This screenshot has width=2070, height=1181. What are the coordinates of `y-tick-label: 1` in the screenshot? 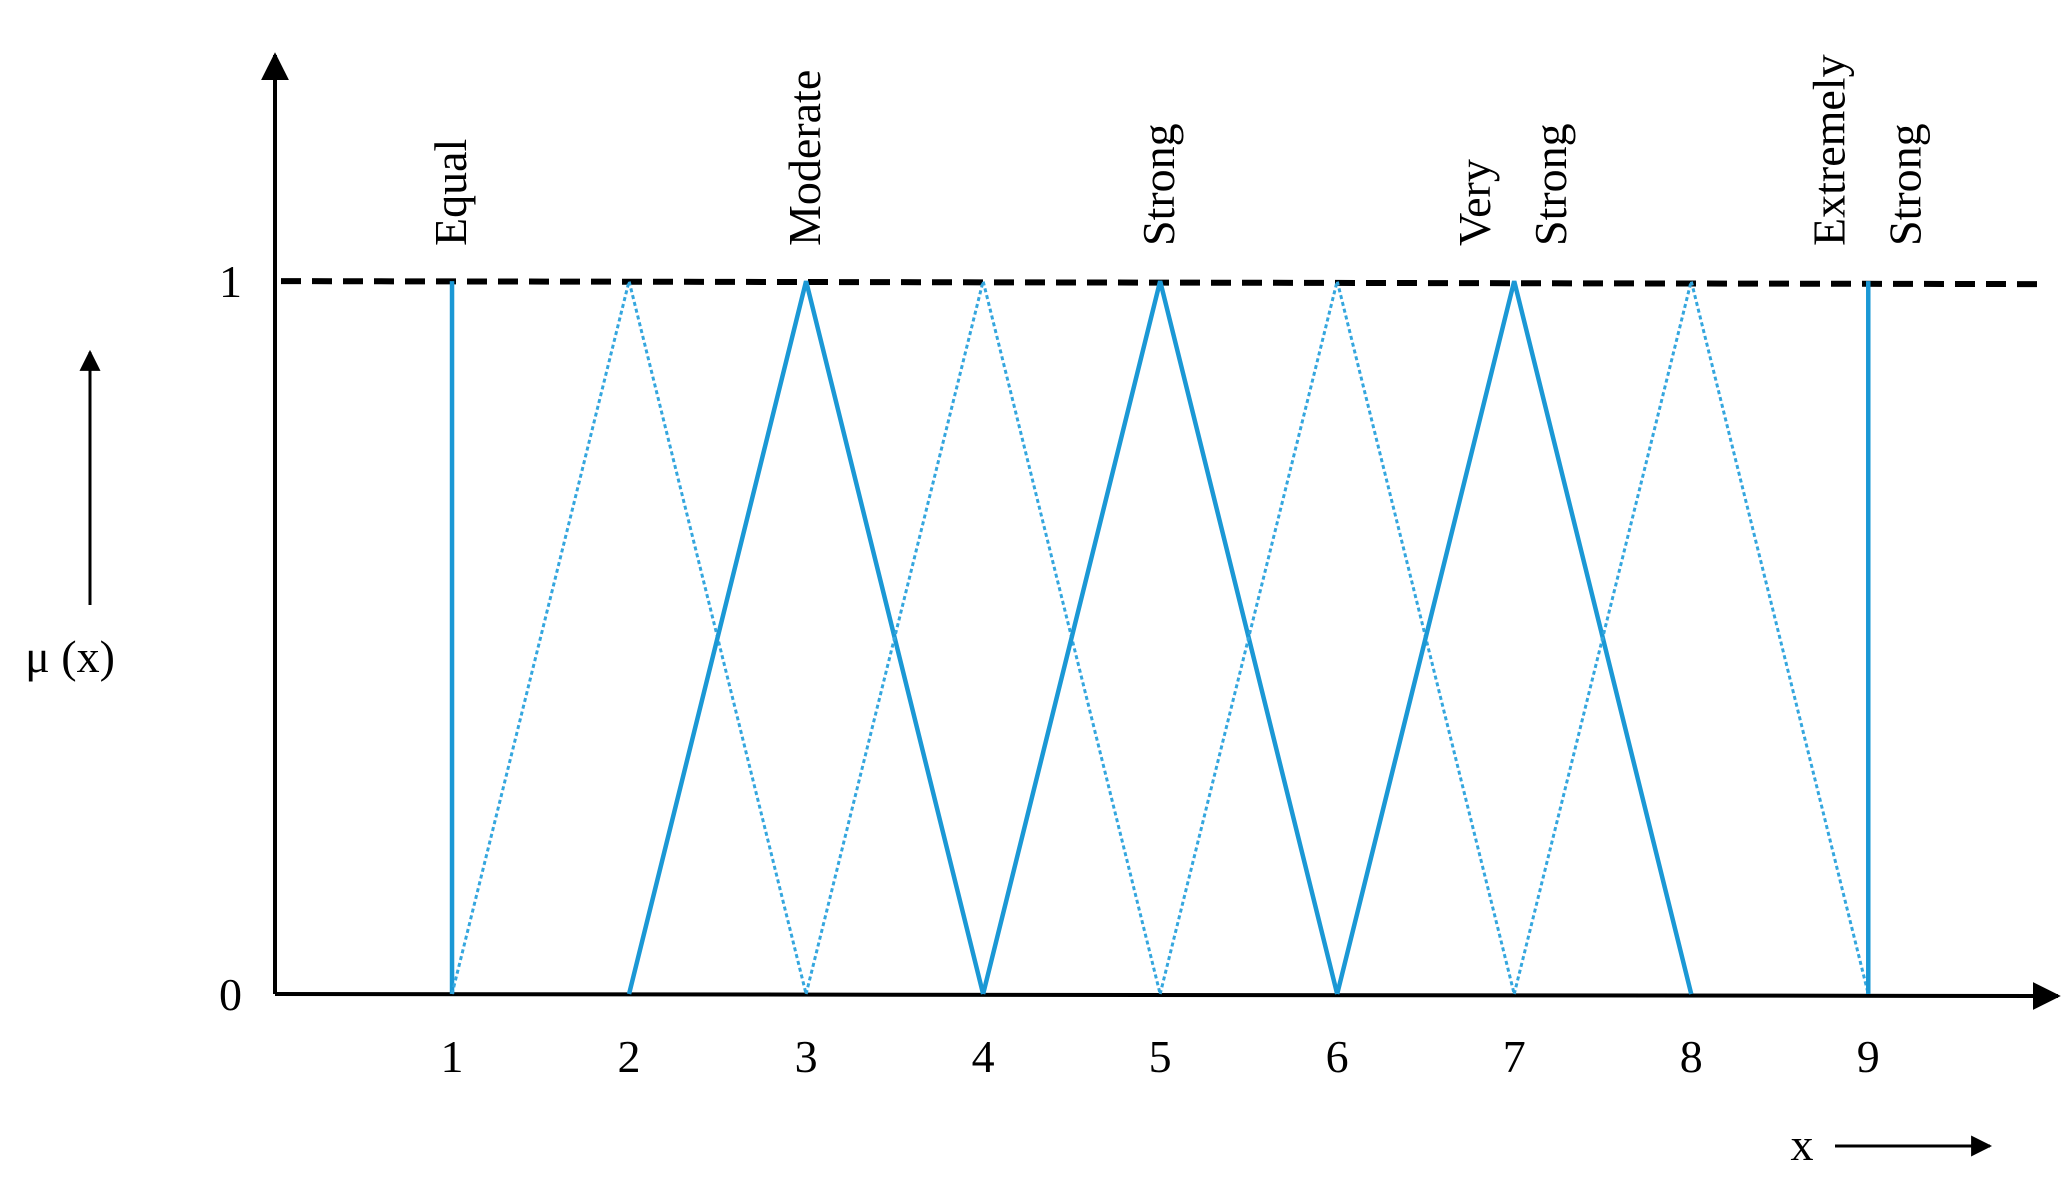 It's located at (230, 281).